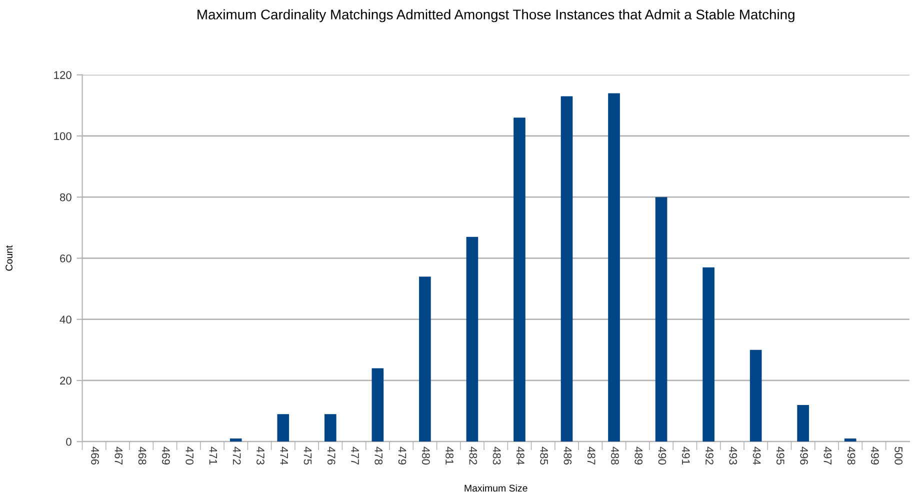 The width and height of the screenshot is (914, 499). Describe the element at coordinates (213, 455) in the screenshot. I see `x-tick-label: 471` at that location.